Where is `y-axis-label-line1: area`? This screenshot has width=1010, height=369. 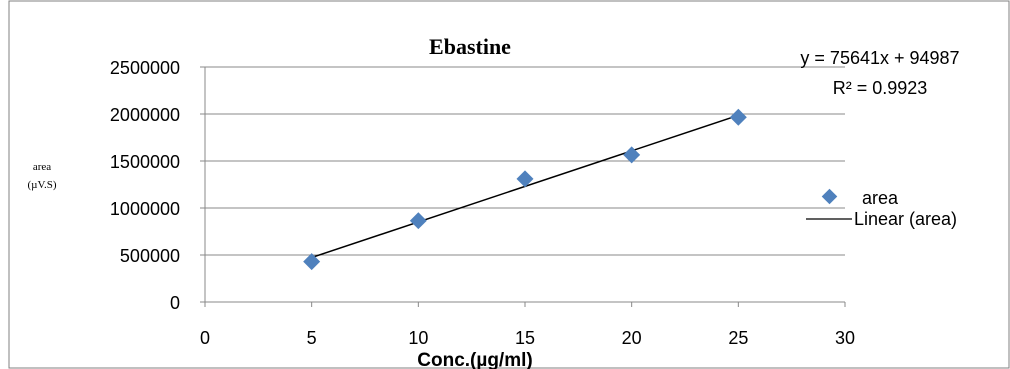 y-axis-label-line1: area is located at coordinates (42, 167).